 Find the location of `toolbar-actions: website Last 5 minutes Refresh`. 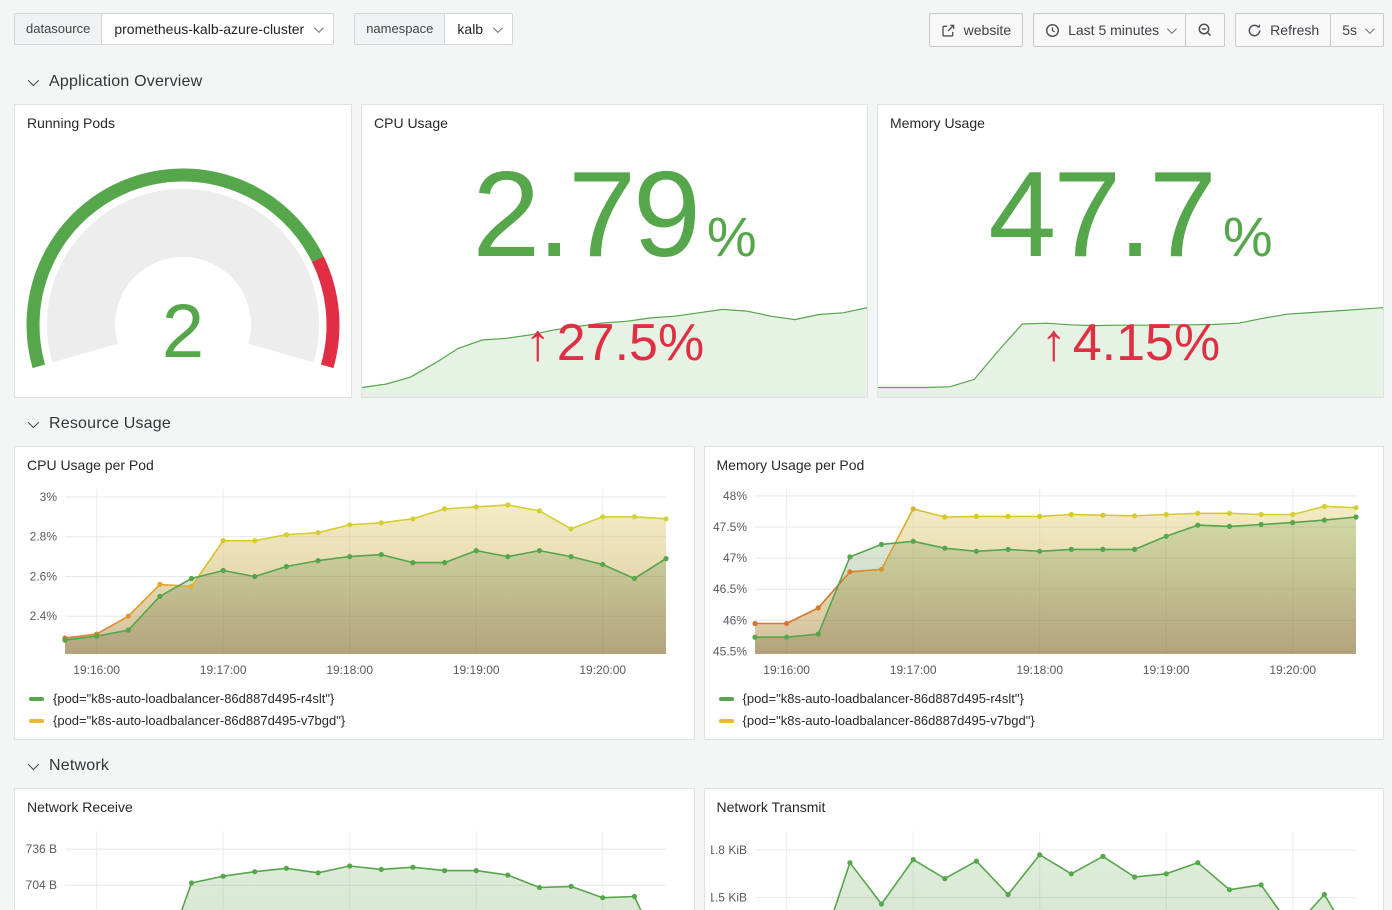

toolbar-actions: website Last 5 minutes Refresh is located at coordinates (1151, 30).